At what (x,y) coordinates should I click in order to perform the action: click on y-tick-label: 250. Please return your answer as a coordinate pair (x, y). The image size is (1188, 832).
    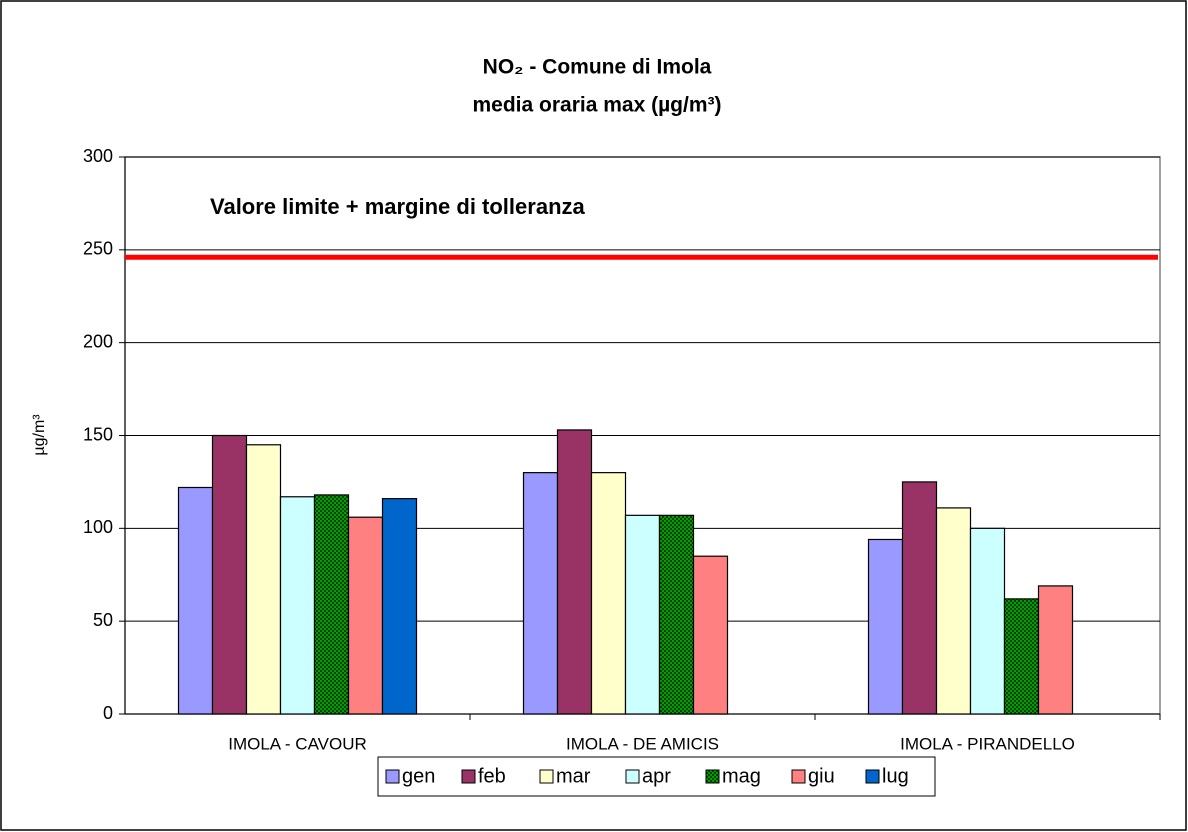
    Looking at the image, I should click on (98, 249).